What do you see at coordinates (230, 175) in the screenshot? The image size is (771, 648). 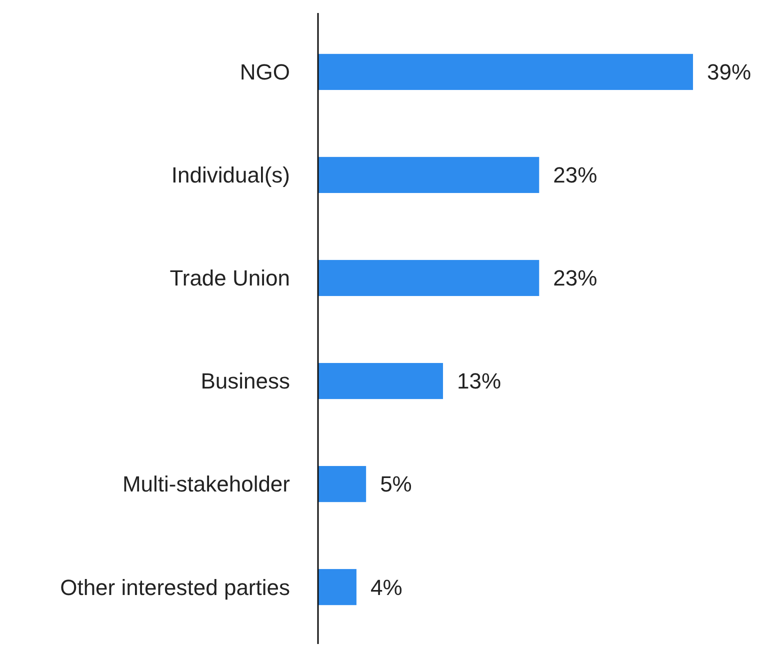 I see `y-tick-label: Individual(s)` at bounding box center [230, 175].